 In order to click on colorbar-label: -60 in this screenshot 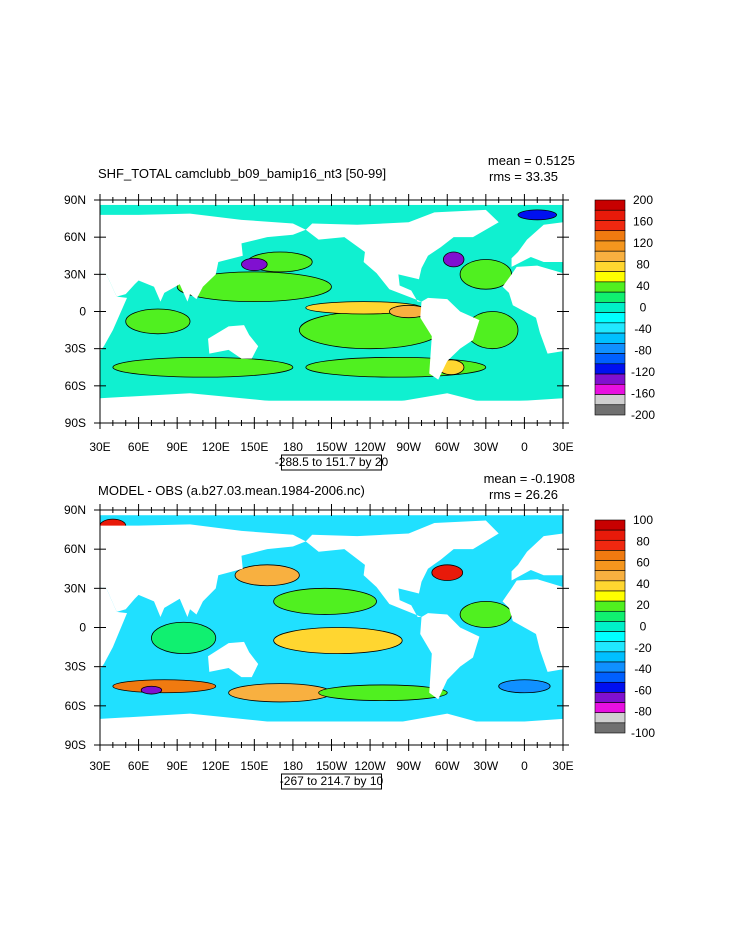, I will do `click(643, 690)`.